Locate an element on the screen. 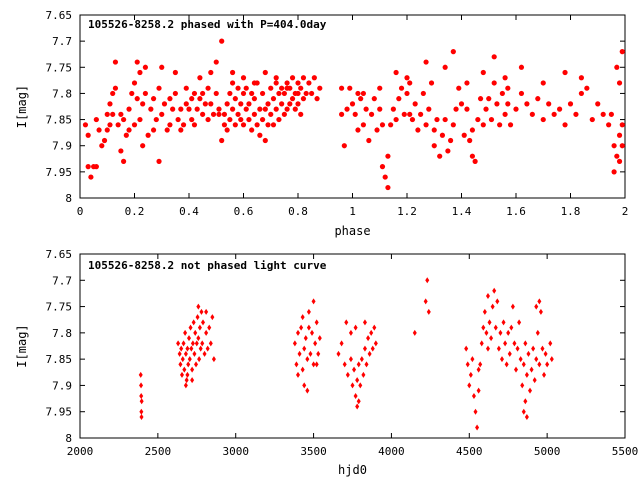 This screenshot has height=480, width=640. y-tick-label: 7.65 is located at coordinates (59, 15).